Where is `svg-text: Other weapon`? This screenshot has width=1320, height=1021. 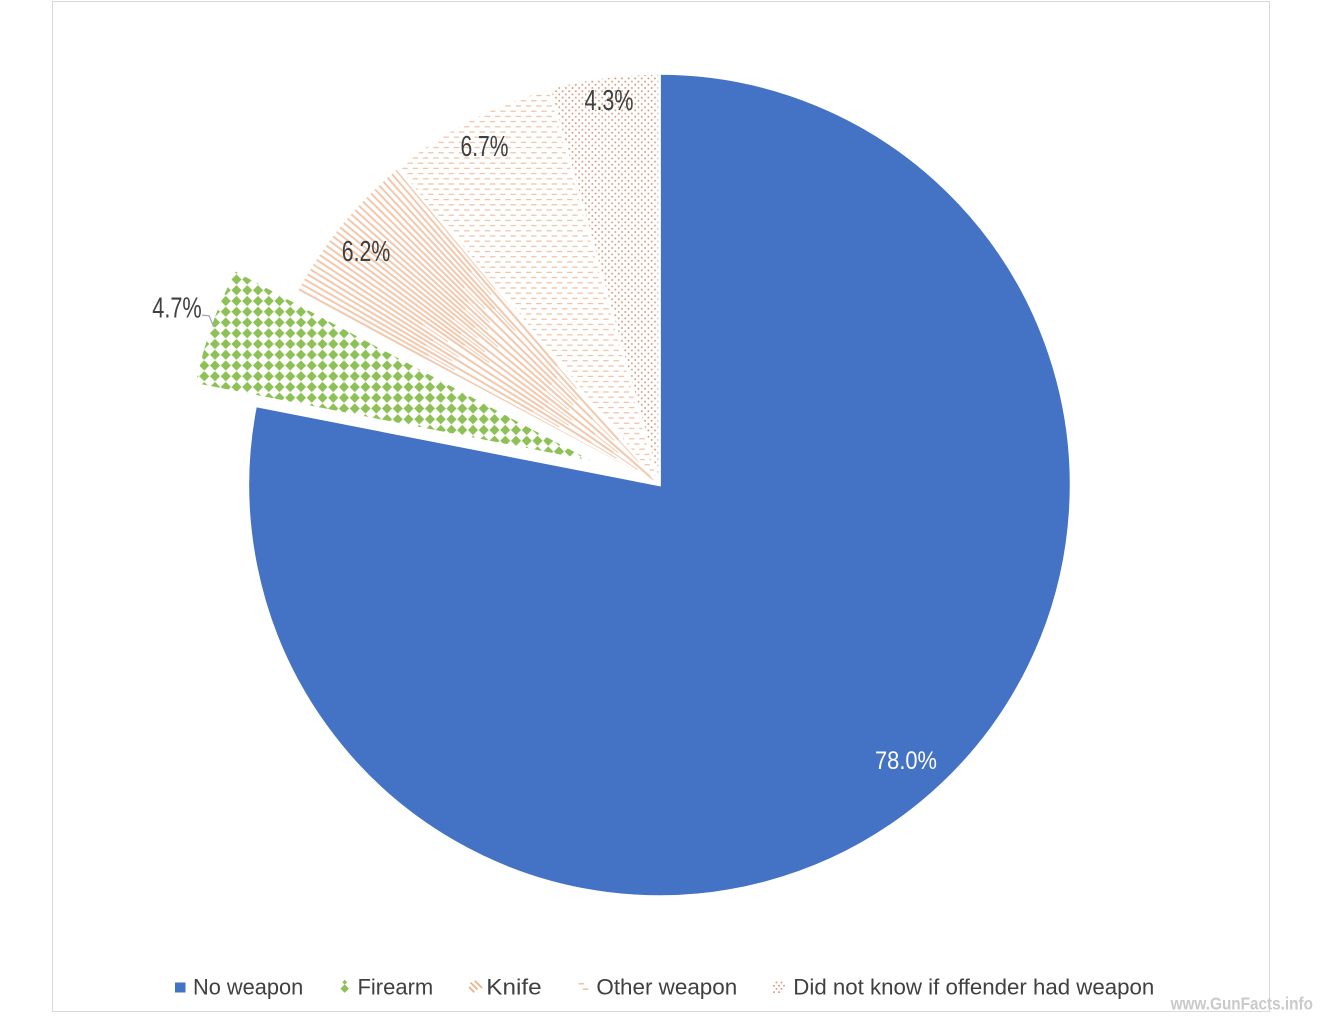 svg-text: Other weapon is located at coordinates (666, 987).